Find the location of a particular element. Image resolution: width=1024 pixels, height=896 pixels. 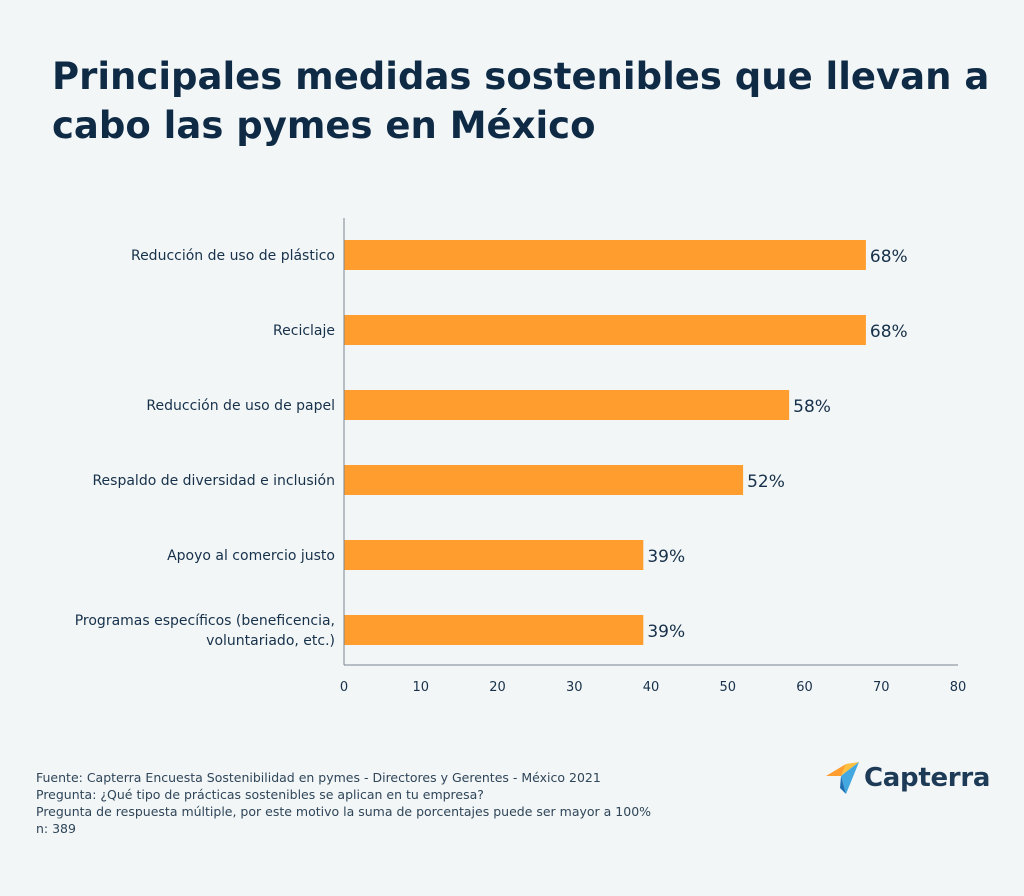

category-label: Reducción de uso de plástico is located at coordinates (233, 256).